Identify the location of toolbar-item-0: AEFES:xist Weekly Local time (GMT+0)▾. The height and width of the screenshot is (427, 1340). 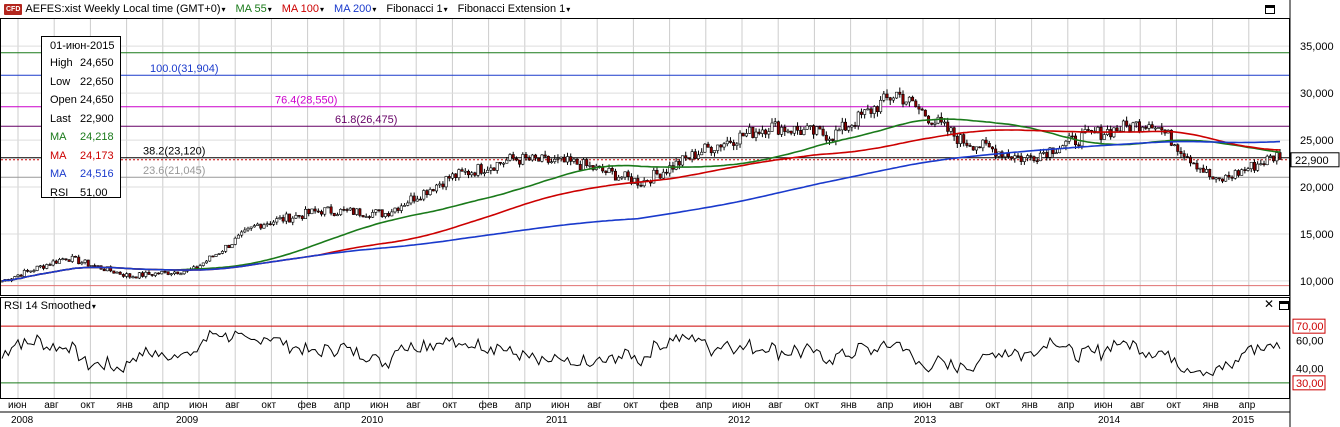
(125, 9).